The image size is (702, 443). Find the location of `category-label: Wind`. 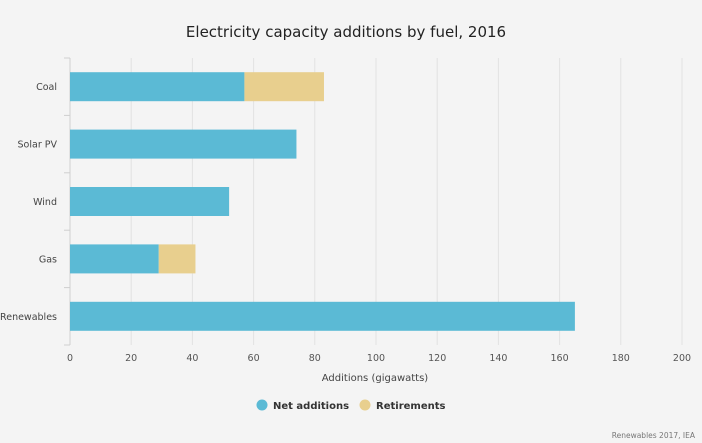

category-label: Wind is located at coordinates (45, 202).